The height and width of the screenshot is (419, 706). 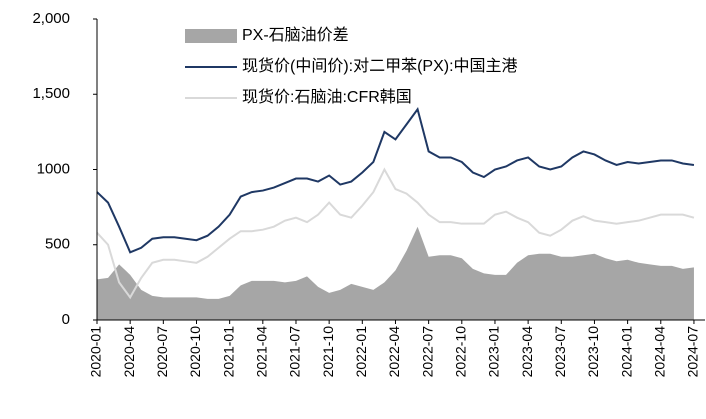 What do you see at coordinates (51, 18) in the screenshot?
I see `y-tick-label: 2,000` at bounding box center [51, 18].